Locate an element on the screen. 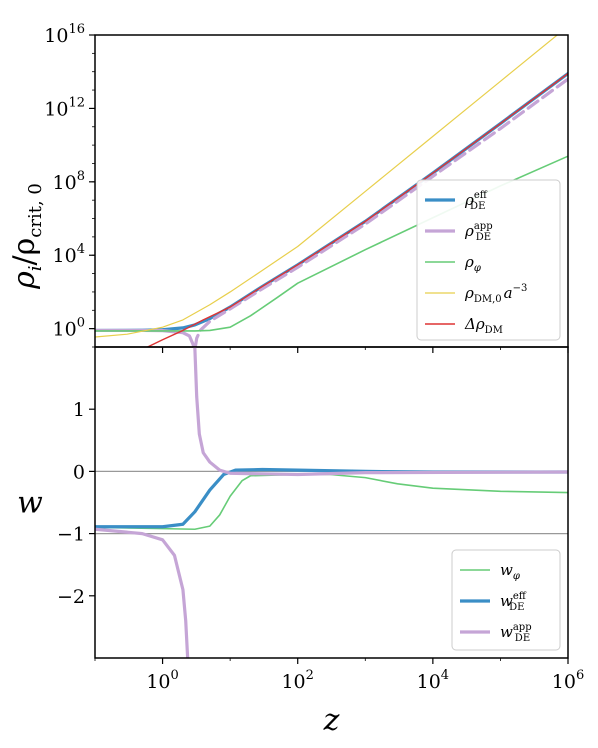  y-tick-label: 0 is located at coordinates (79, 472).